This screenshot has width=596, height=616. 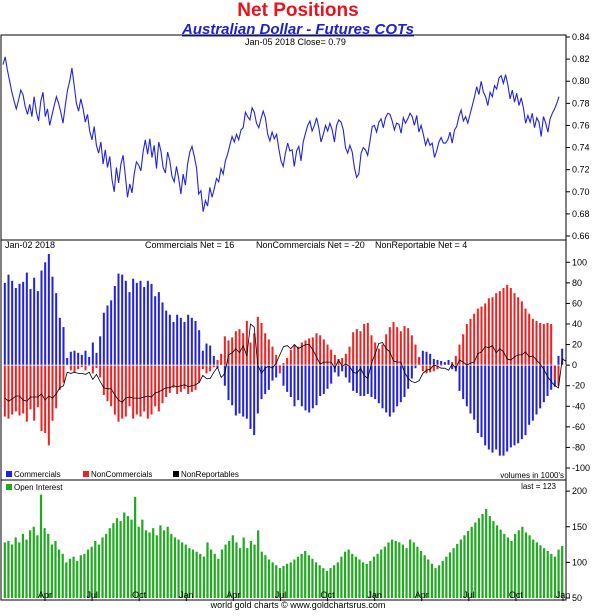 What do you see at coordinates (9, 474) in the screenshot?
I see `legend-swatch-commercials` at bounding box center [9, 474].